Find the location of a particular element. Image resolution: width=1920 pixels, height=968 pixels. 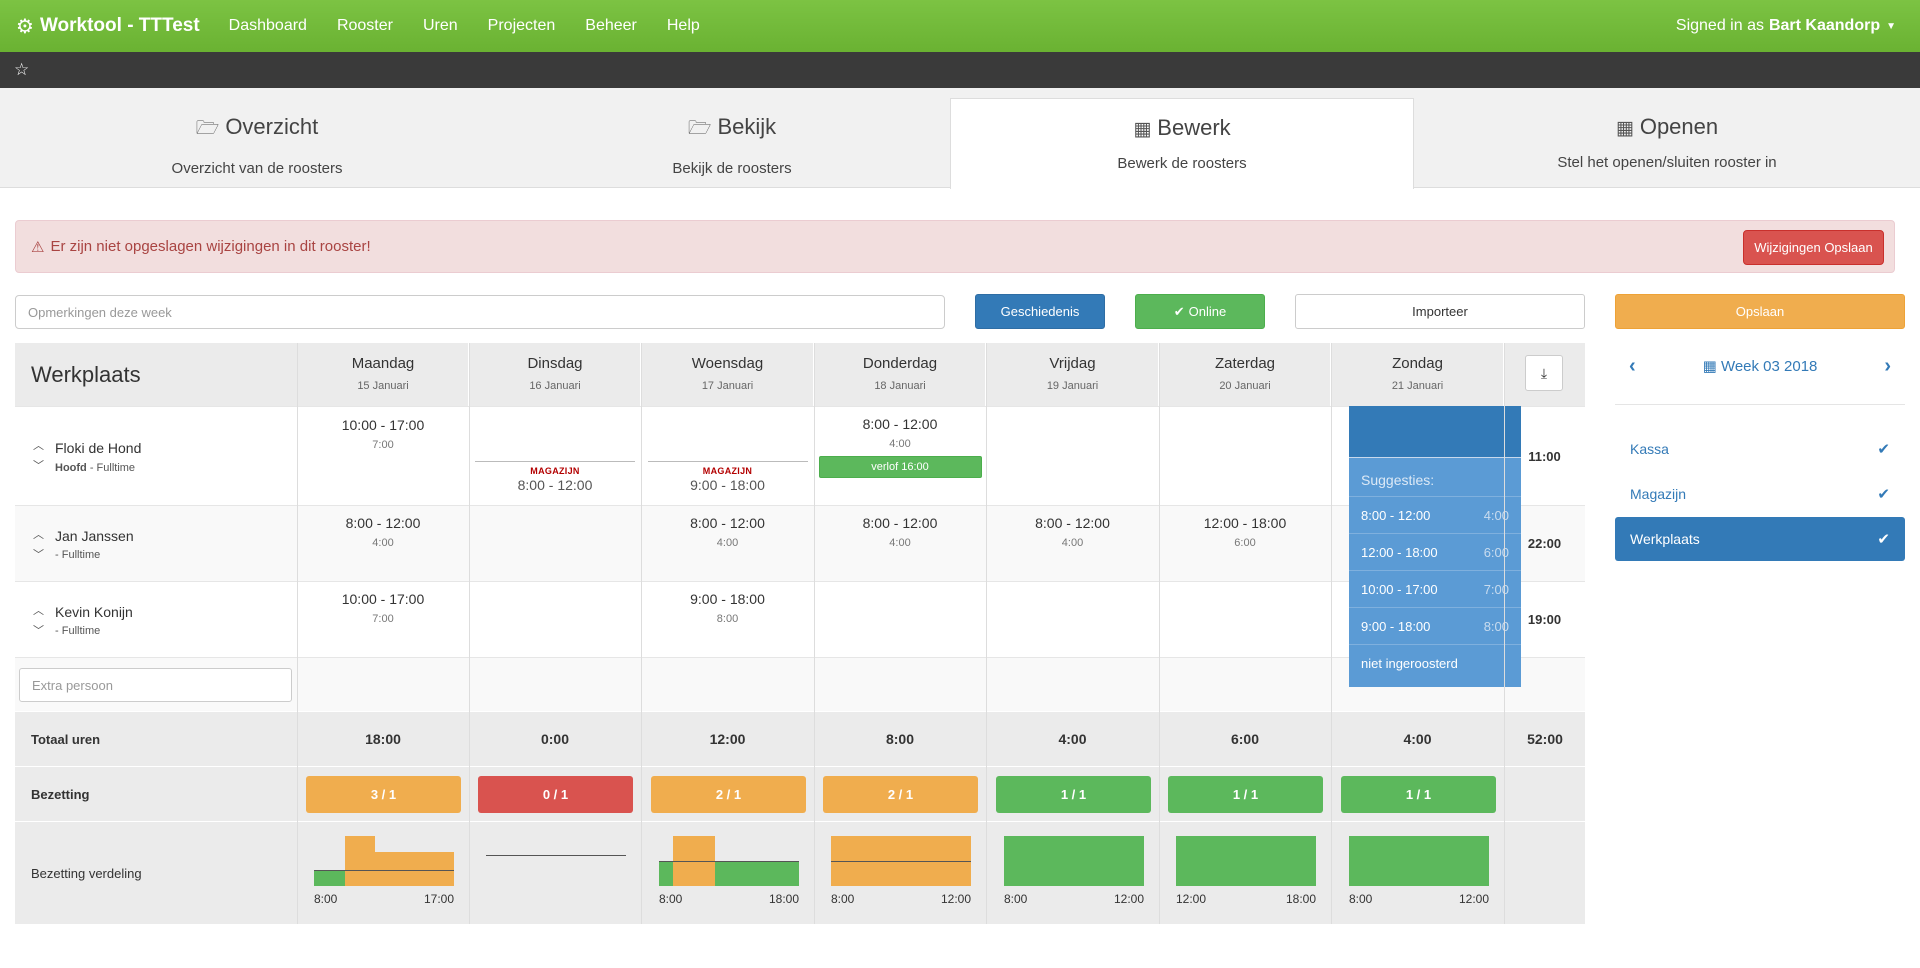

shift-time: 9:00 - 18:00 is located at coordinates (727, 599).